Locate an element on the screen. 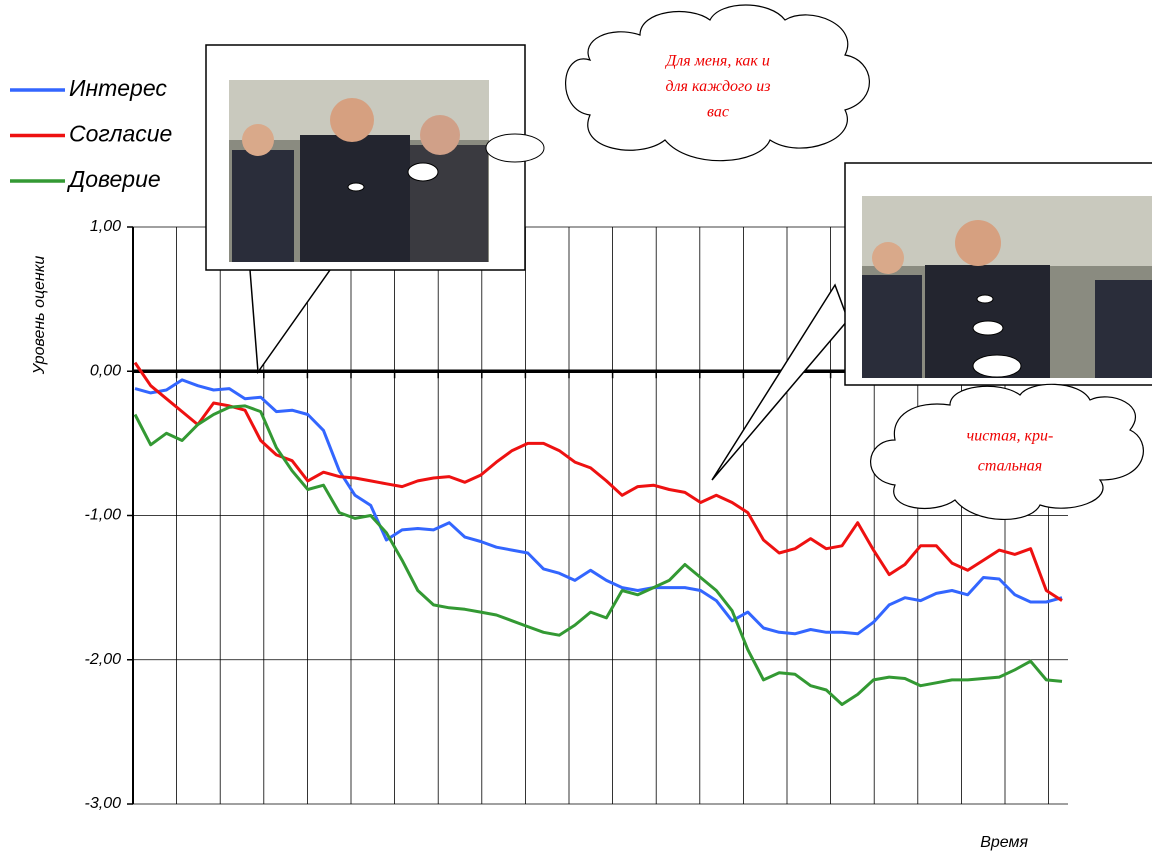  legend-label: Интерес is located at coordinates (118, 88).